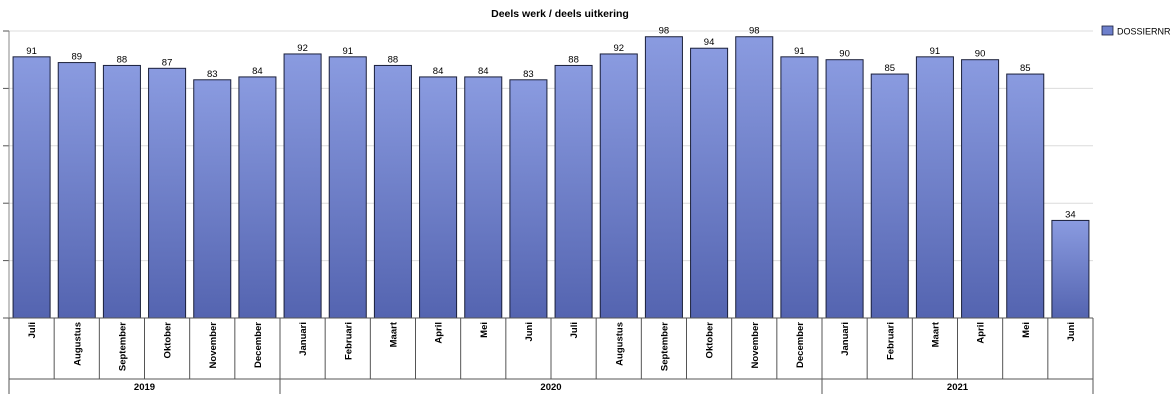 Image resolution: width=1176 pixels, height=399 pixels. I want to click on legend-swatch, so click(1107, 30).